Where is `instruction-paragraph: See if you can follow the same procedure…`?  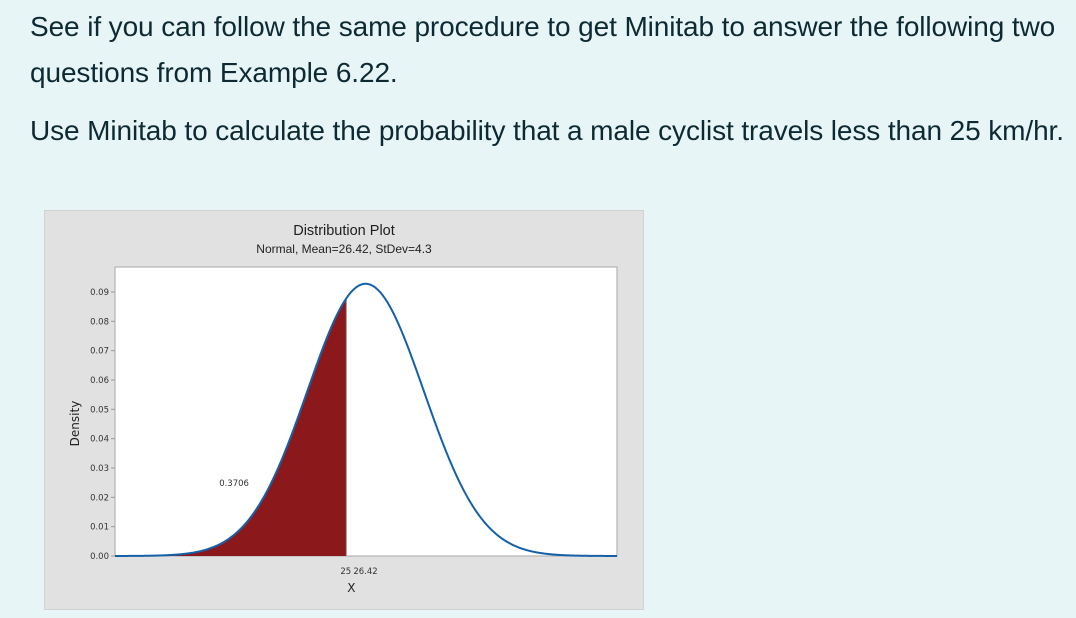 instruction-paragraph: See if you can follow the same procedure… is located at coordinates (543, 49).